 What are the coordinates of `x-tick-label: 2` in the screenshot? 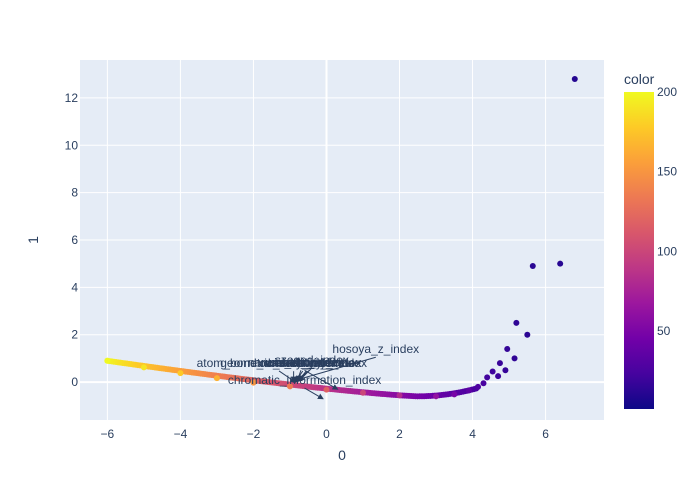 It's located at (399, 434).